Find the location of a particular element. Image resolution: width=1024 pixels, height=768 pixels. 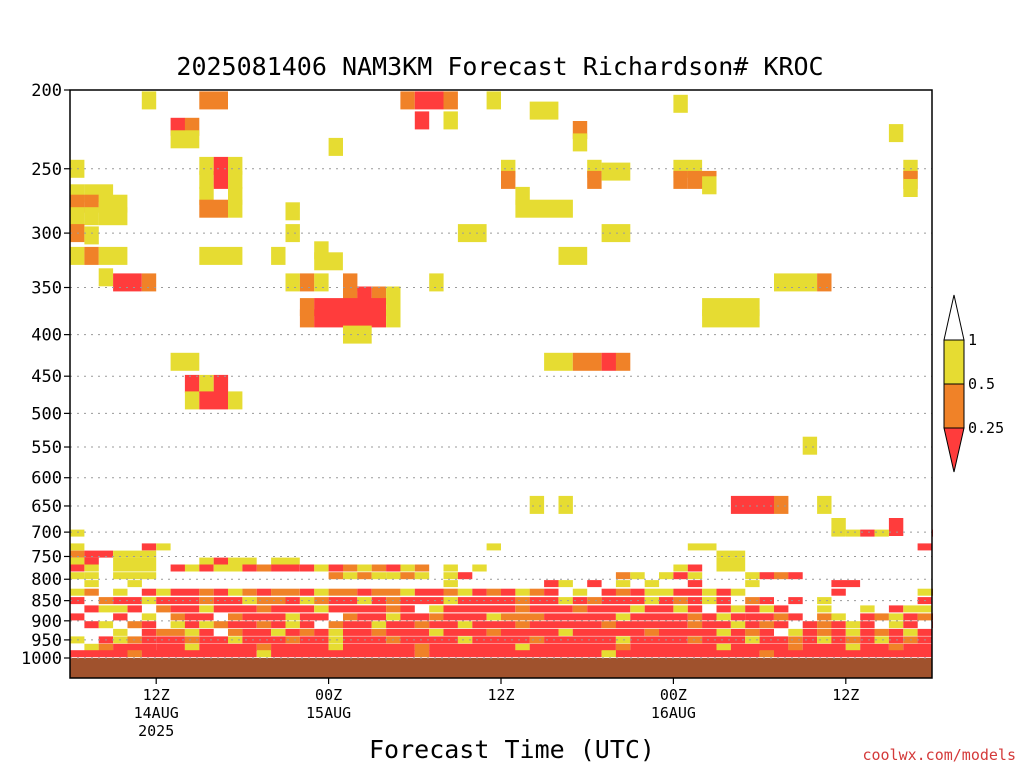

legend-label: 0.25 is located at coordinates (986, 428).